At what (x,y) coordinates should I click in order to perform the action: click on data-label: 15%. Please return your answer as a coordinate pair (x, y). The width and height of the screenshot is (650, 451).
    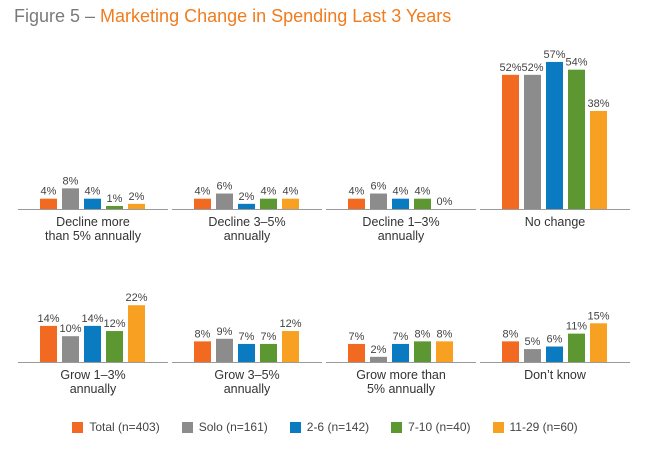
    Looking at the image, I should click on (598, 316).